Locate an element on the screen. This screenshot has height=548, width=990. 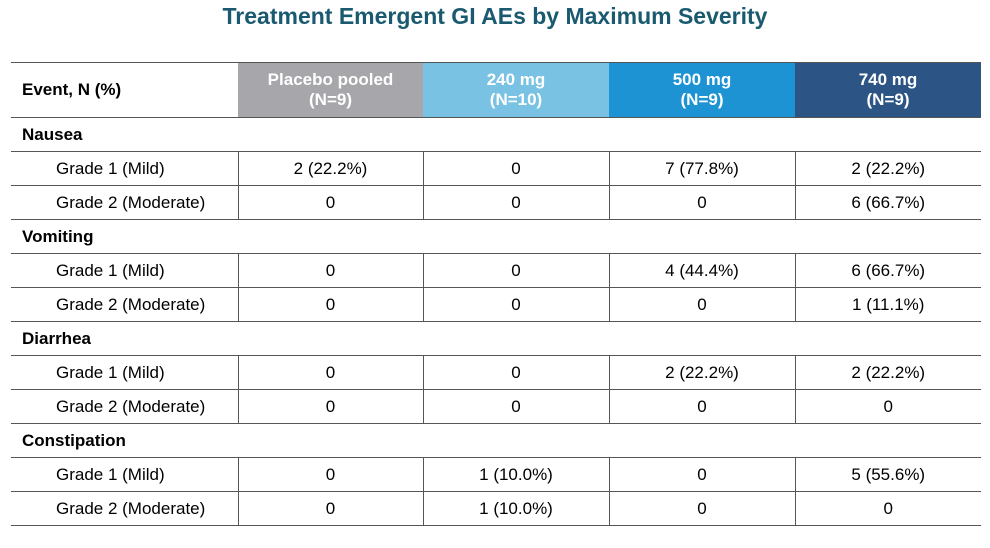
section-label: Nausea is located at coordinates (496, 134).